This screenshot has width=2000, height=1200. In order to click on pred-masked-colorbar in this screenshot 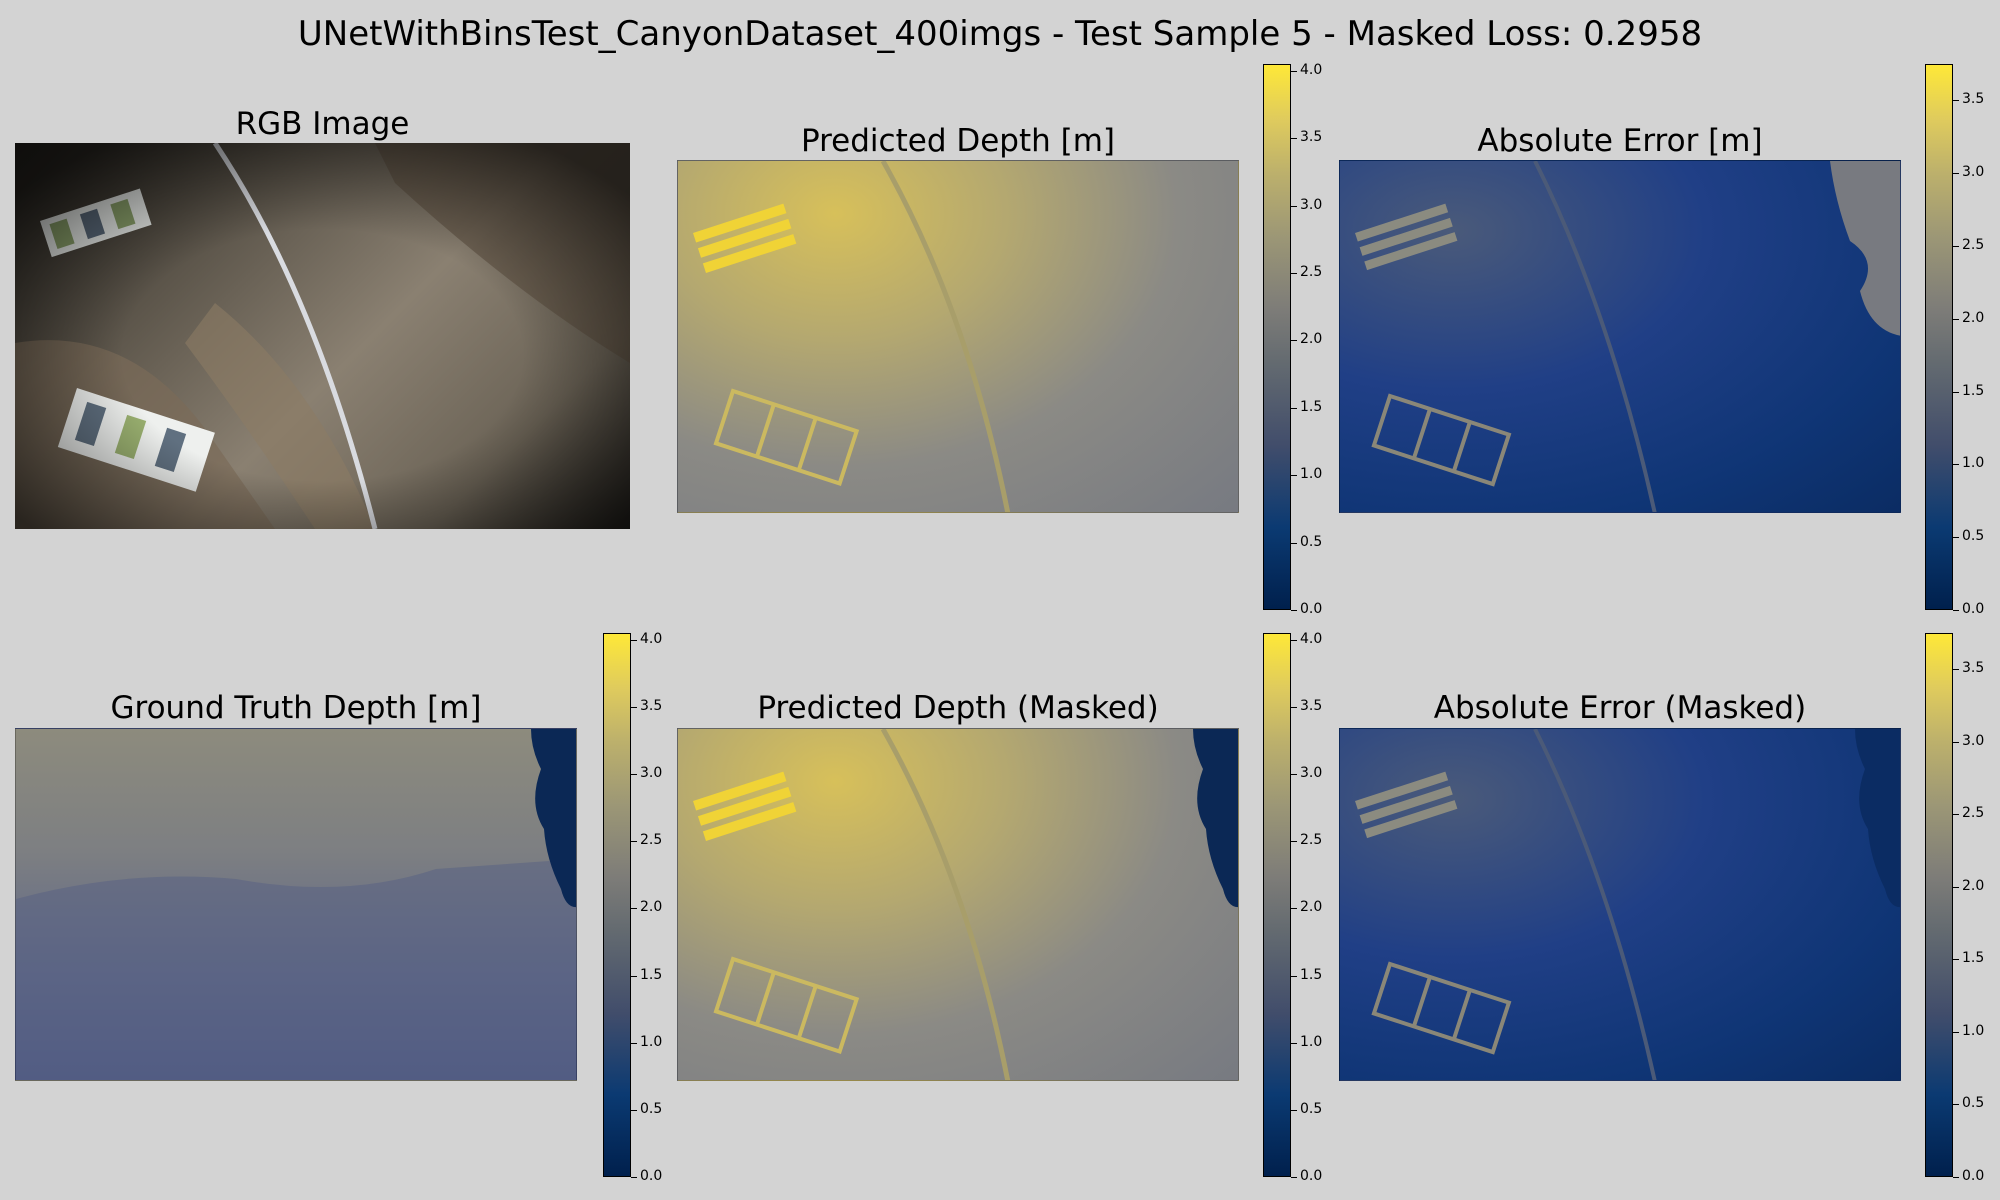, I will do `click(1277, 905)`.